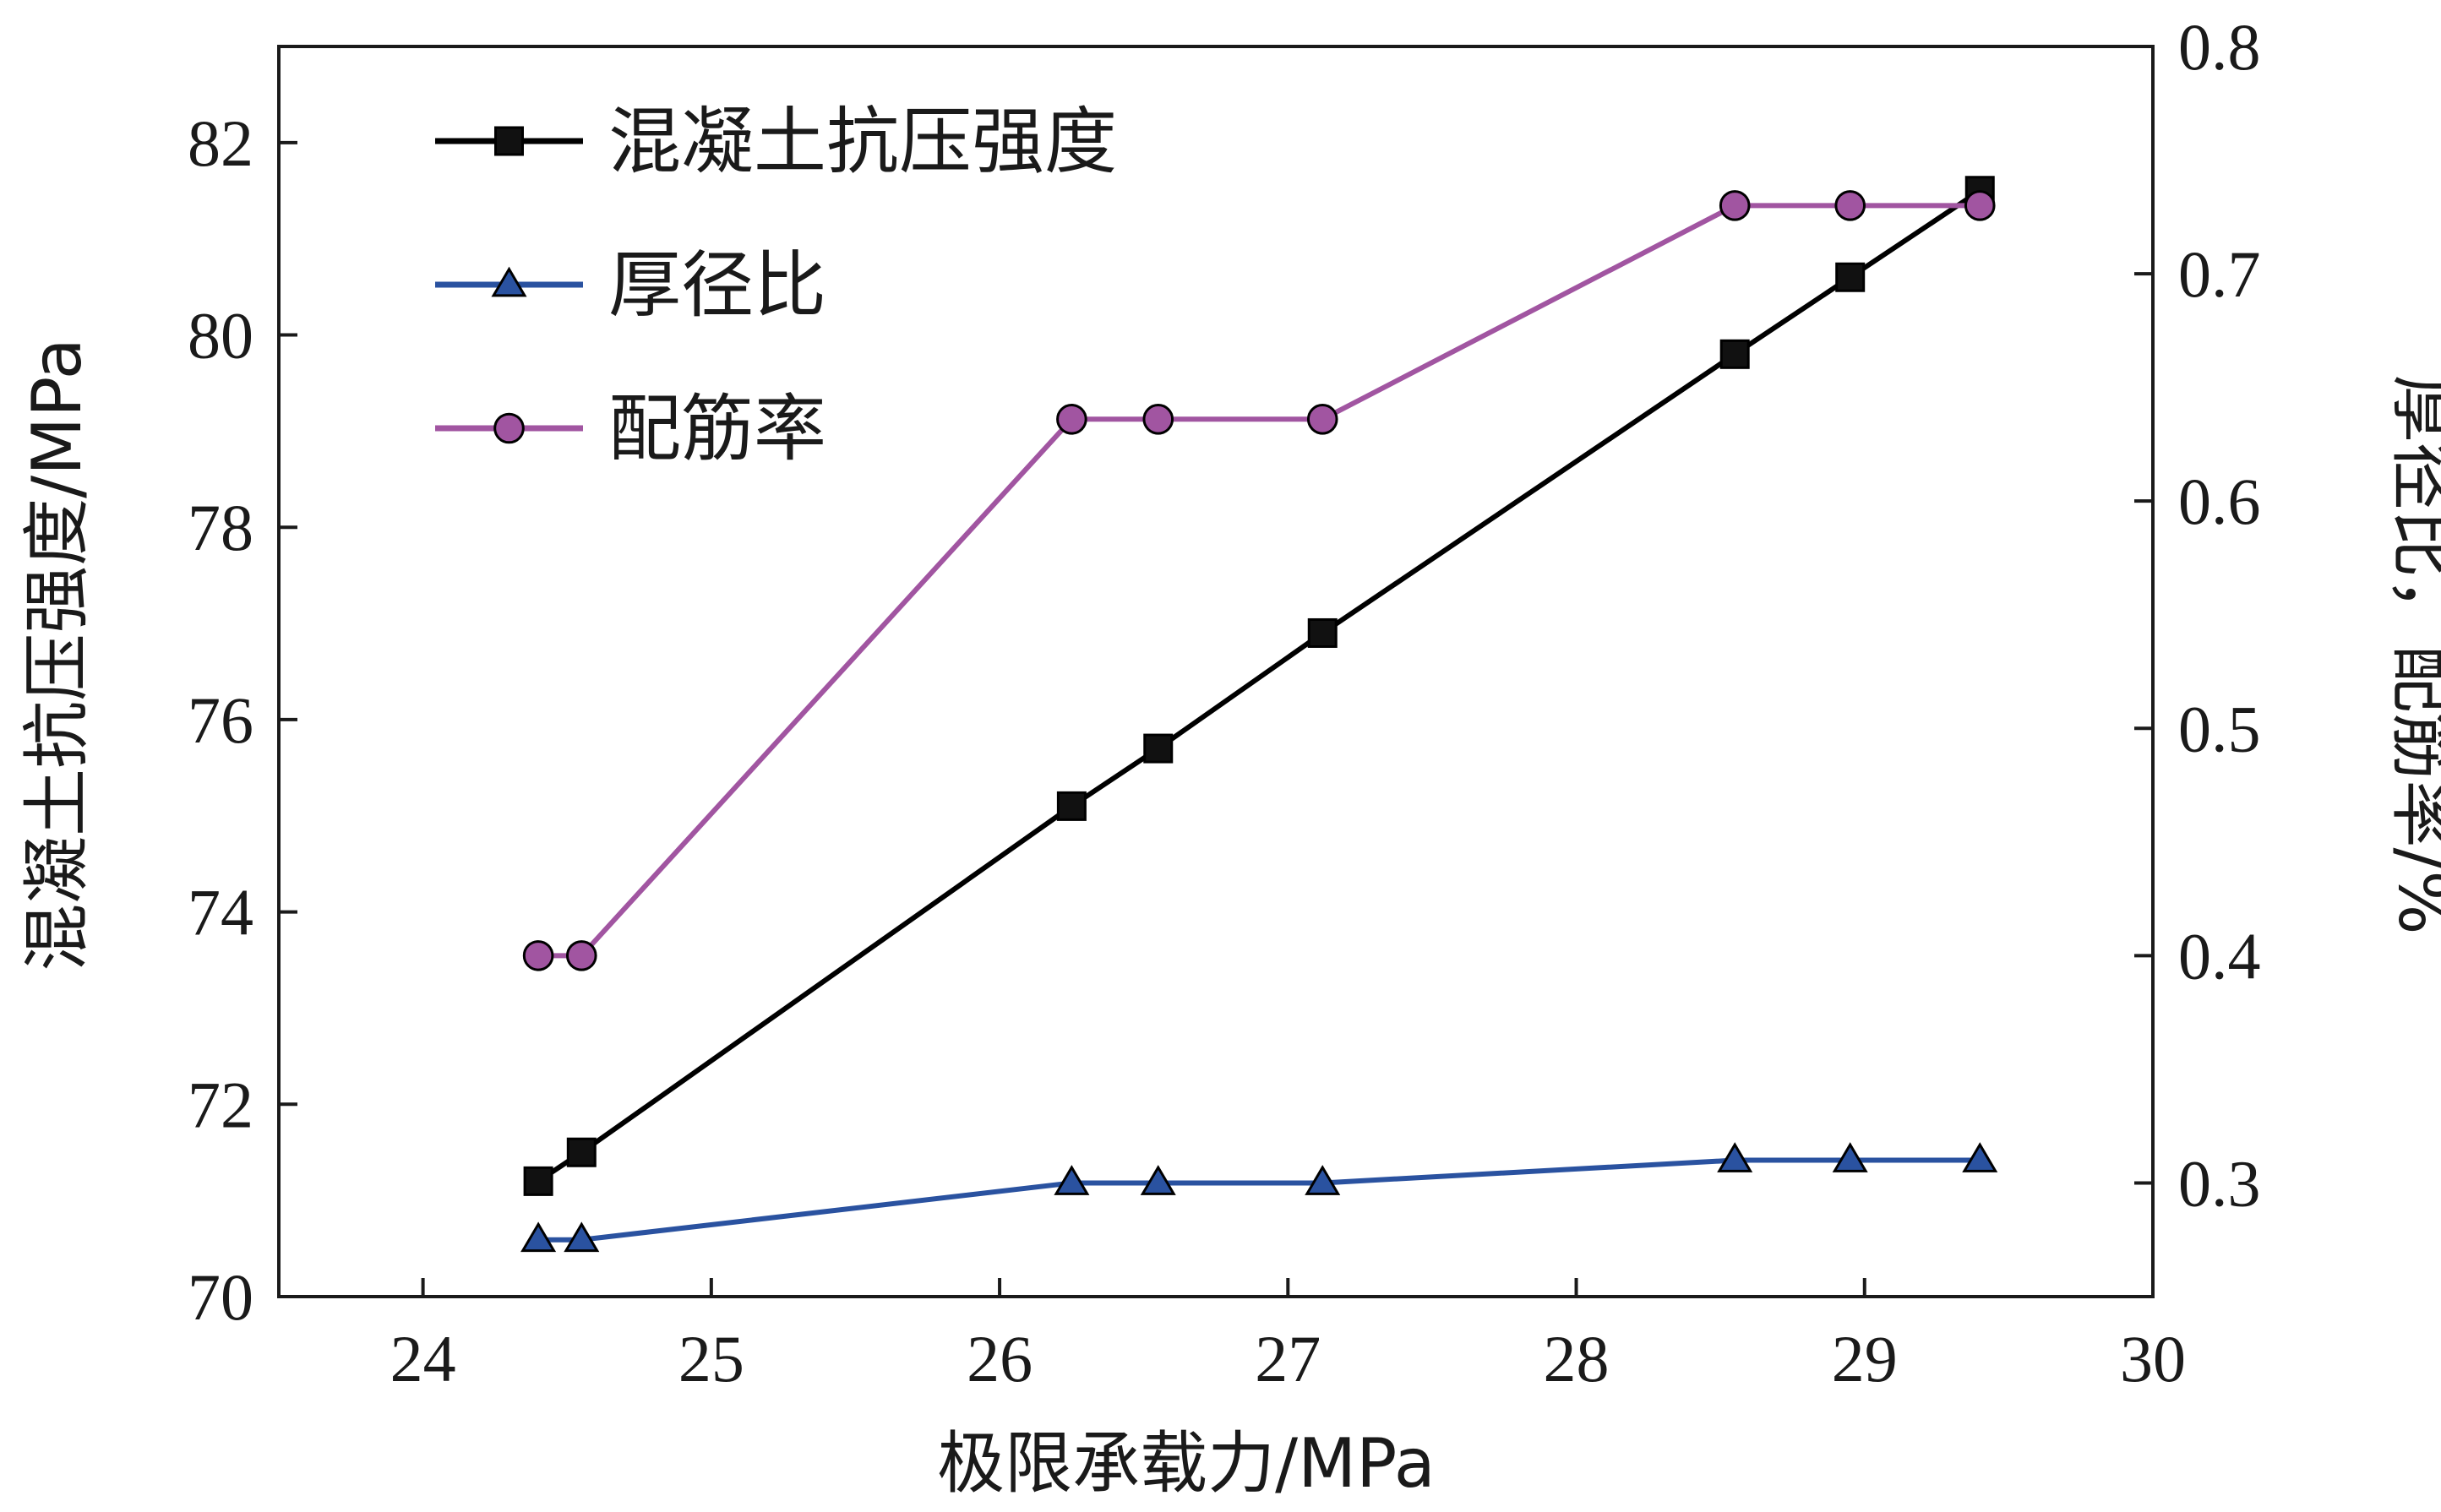 This screenshot has height=1512, width=2441. I want to click on x-tick-label: 25, so click(711, 1358).